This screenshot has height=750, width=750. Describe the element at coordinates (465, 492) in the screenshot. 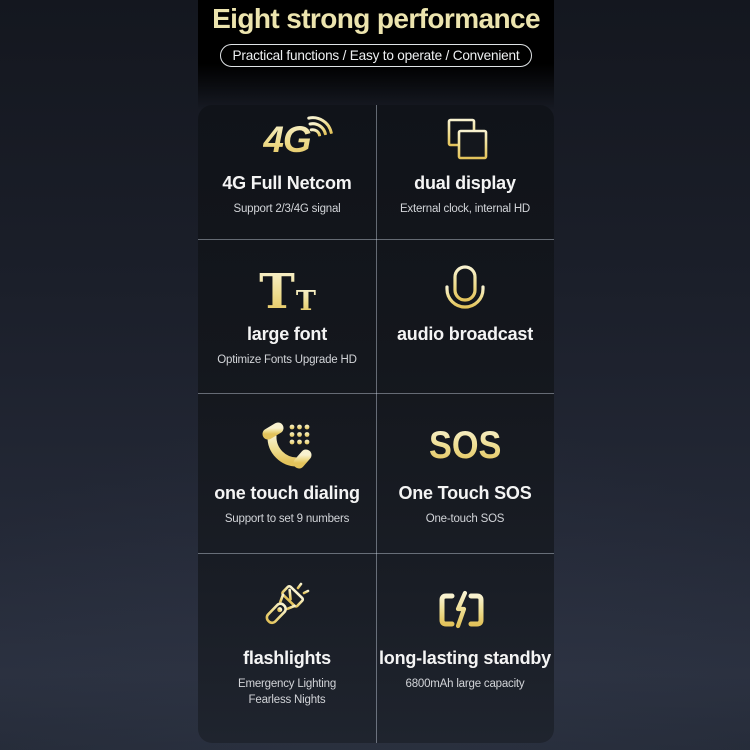

I see `feature-title: One Touch SOS` at that location.